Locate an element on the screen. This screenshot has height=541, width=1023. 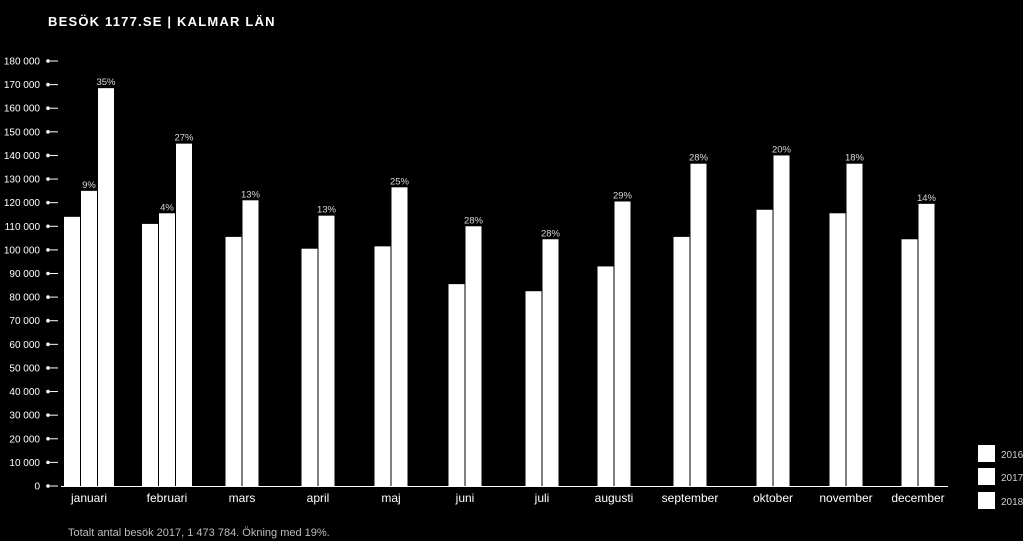
x-tick-label: februari is located at coordinates (167, 498).